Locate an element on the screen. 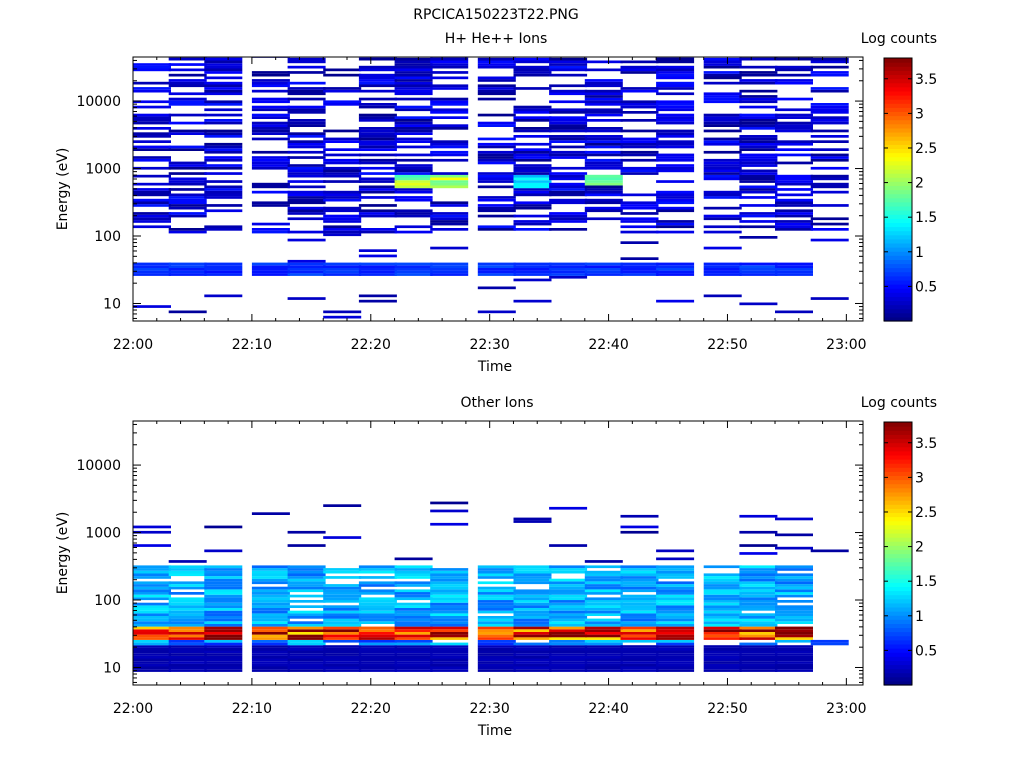 The width and height of the screenshot is (1024, 768). figure-title: RPCICA150223T22.PNG is located at coordinates (495, 15).